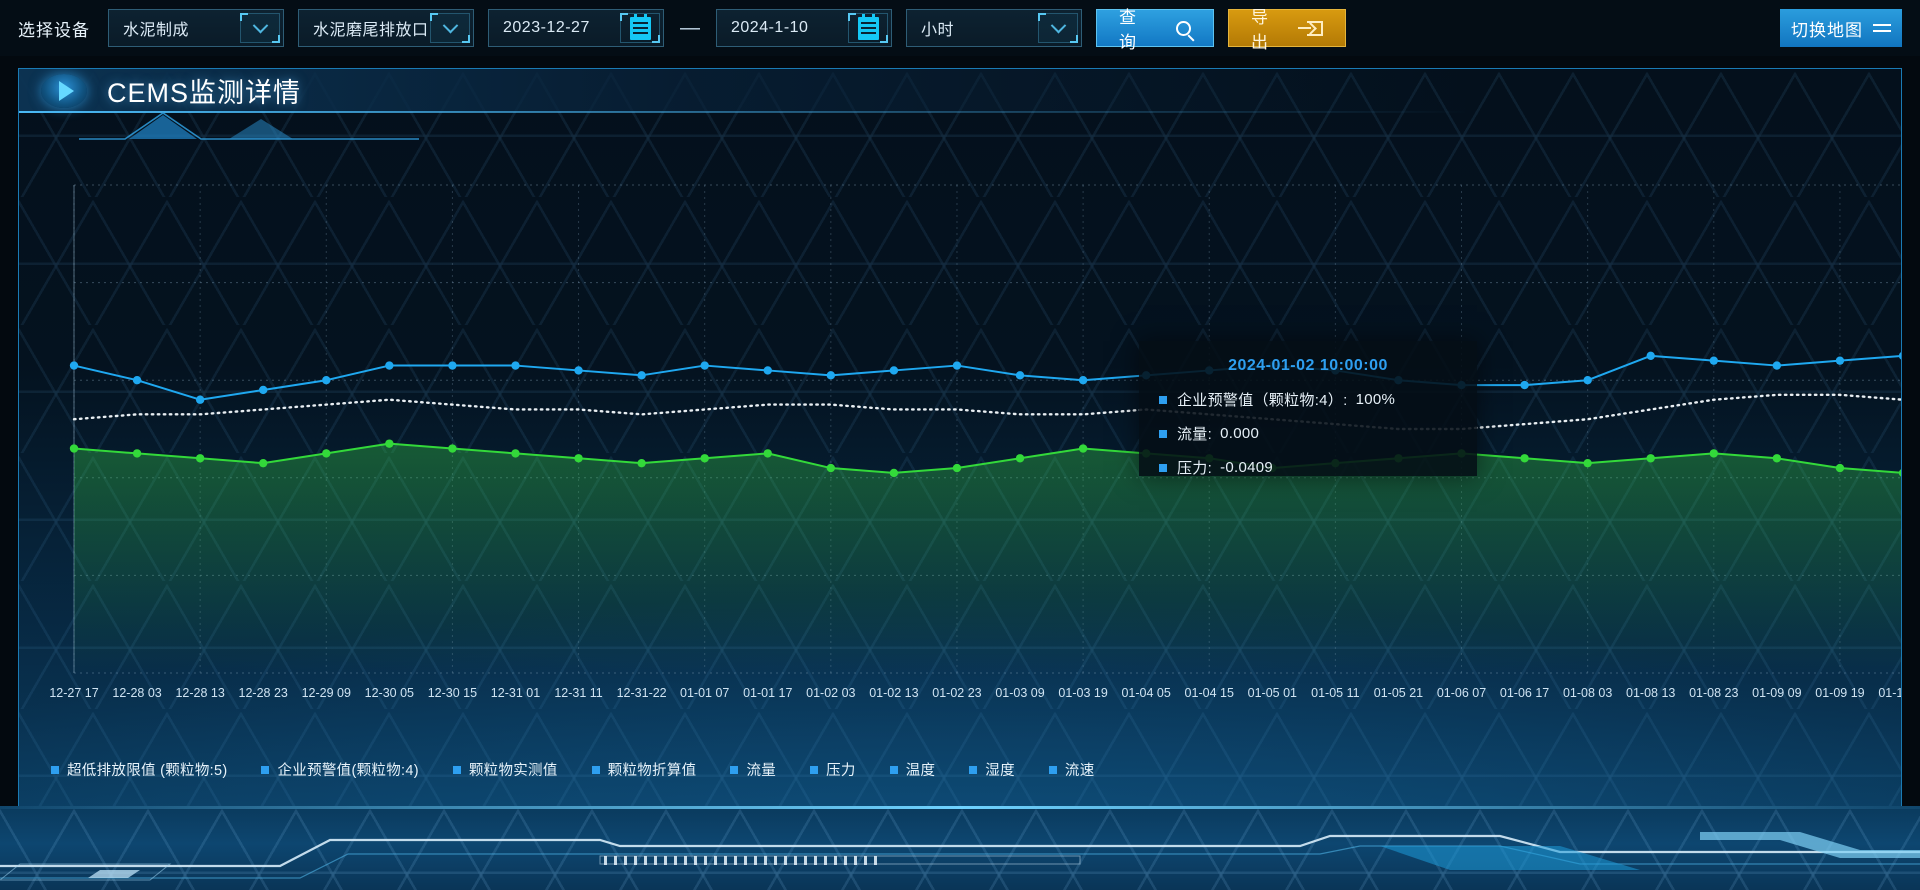 The height and width of the screenshot is (890, 1920). I want to click on x-axis-tick-label: 01-02 23, so click(956, 693).